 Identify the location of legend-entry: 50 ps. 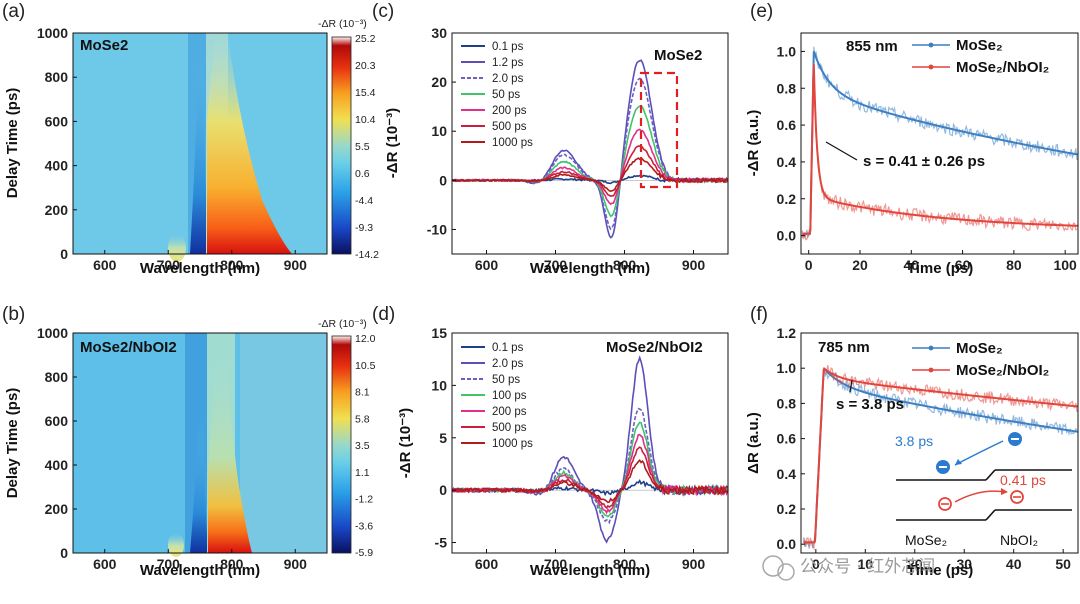
(506, 380).